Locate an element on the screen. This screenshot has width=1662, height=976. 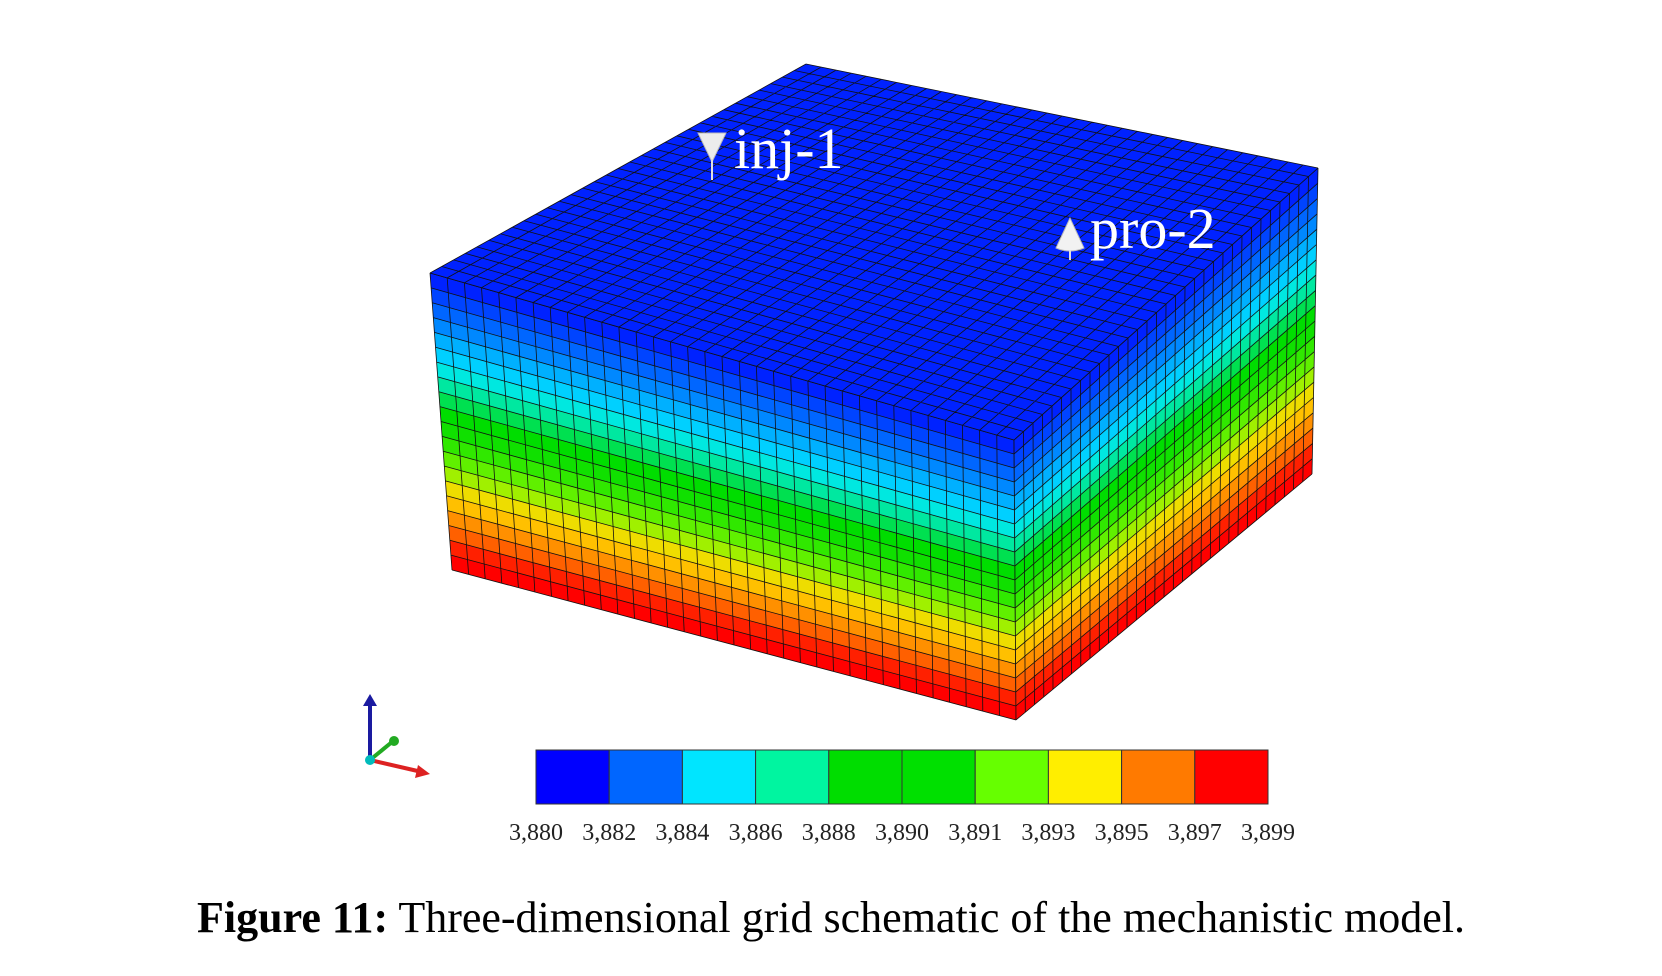
z-axis-arrow-icon is located at coordinates (370, 700).